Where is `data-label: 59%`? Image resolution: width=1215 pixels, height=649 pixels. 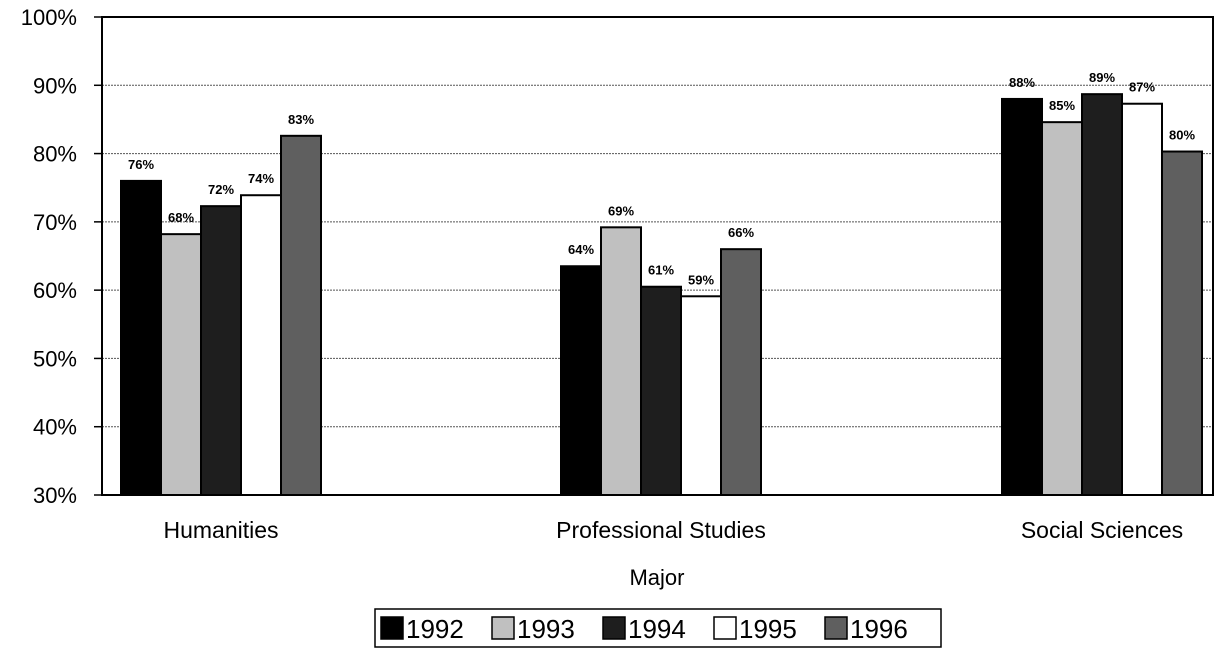
data-label: 59% is located at coordinates (701, 279).